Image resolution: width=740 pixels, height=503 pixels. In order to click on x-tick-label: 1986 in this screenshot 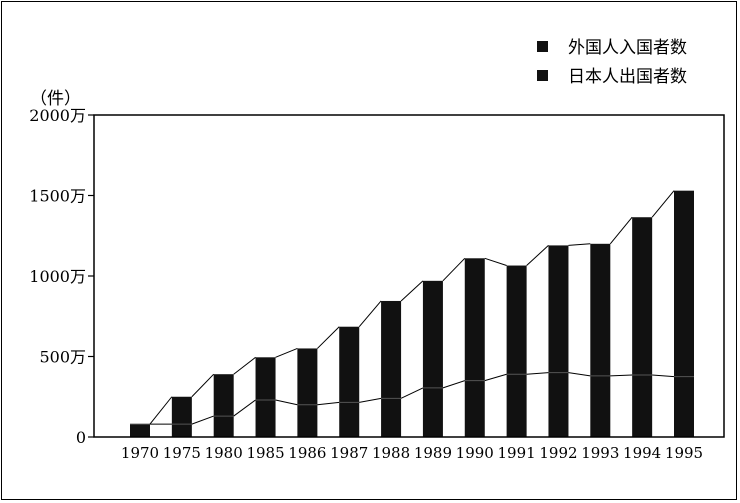, I will do `click(307, 453)`.